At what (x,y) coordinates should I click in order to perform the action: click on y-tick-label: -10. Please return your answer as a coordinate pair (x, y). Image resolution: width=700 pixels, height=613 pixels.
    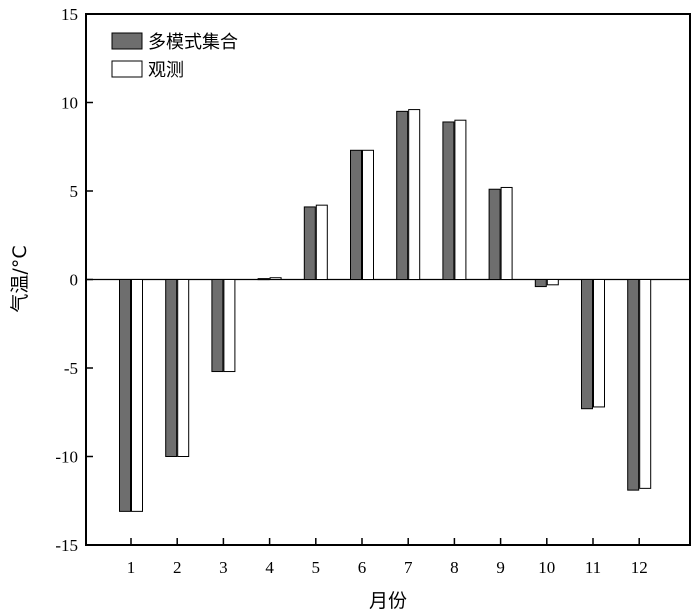
    Looking at the image, I should click on (66, 457).